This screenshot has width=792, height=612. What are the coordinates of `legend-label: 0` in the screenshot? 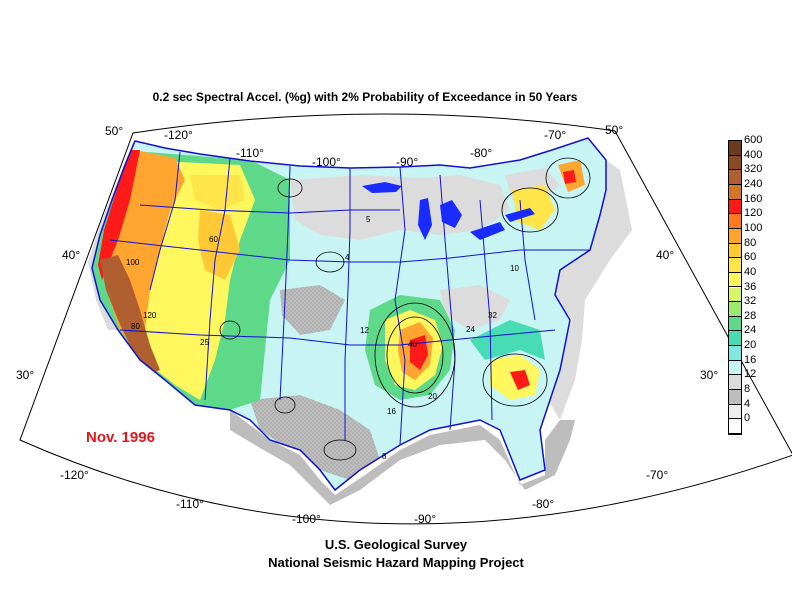 It's located at (747, 418).